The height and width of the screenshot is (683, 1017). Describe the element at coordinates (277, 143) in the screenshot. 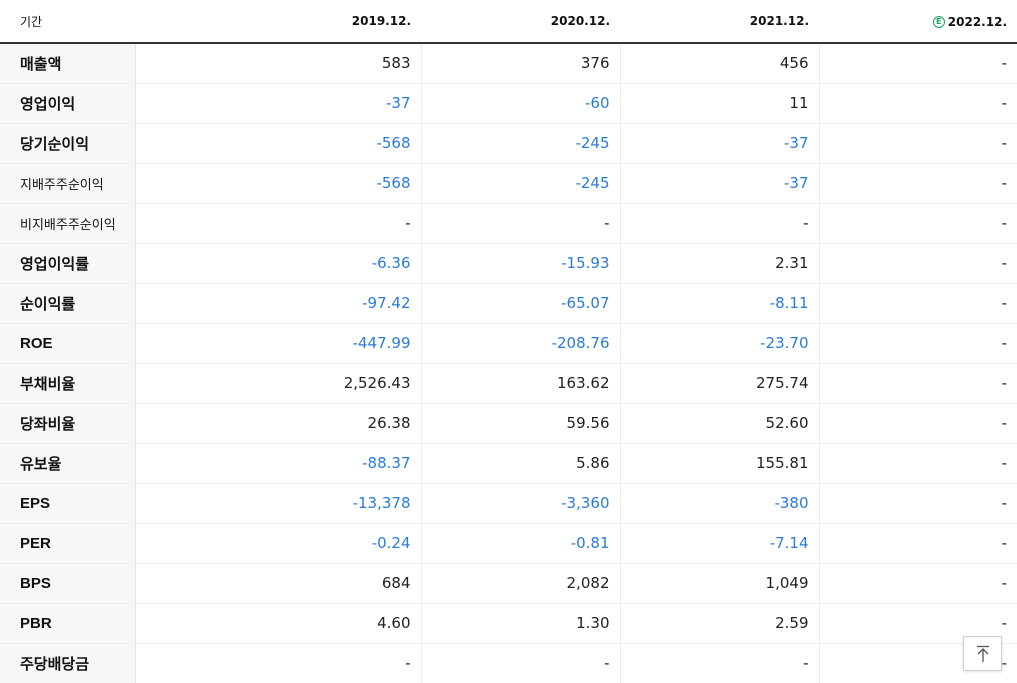

I see `value-cell: -568` at that location.